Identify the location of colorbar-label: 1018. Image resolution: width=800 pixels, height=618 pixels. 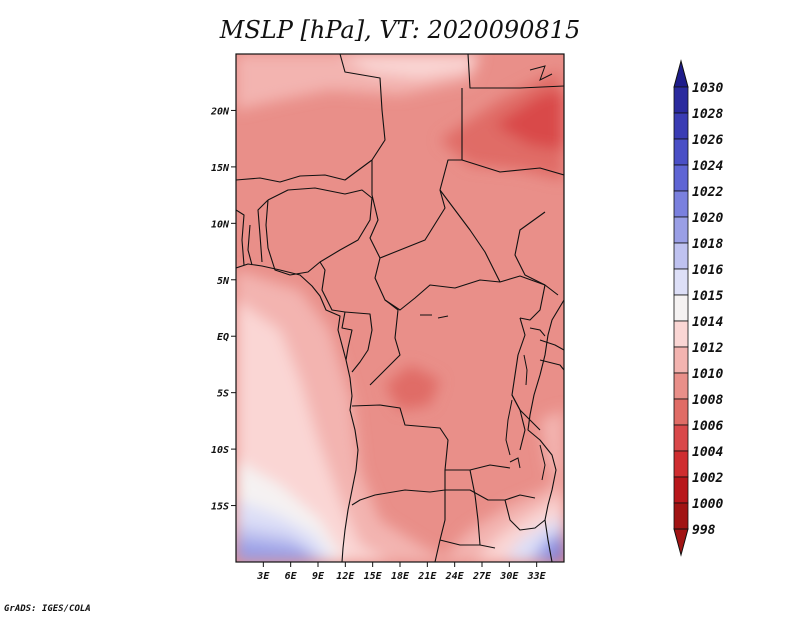
(707, 244).